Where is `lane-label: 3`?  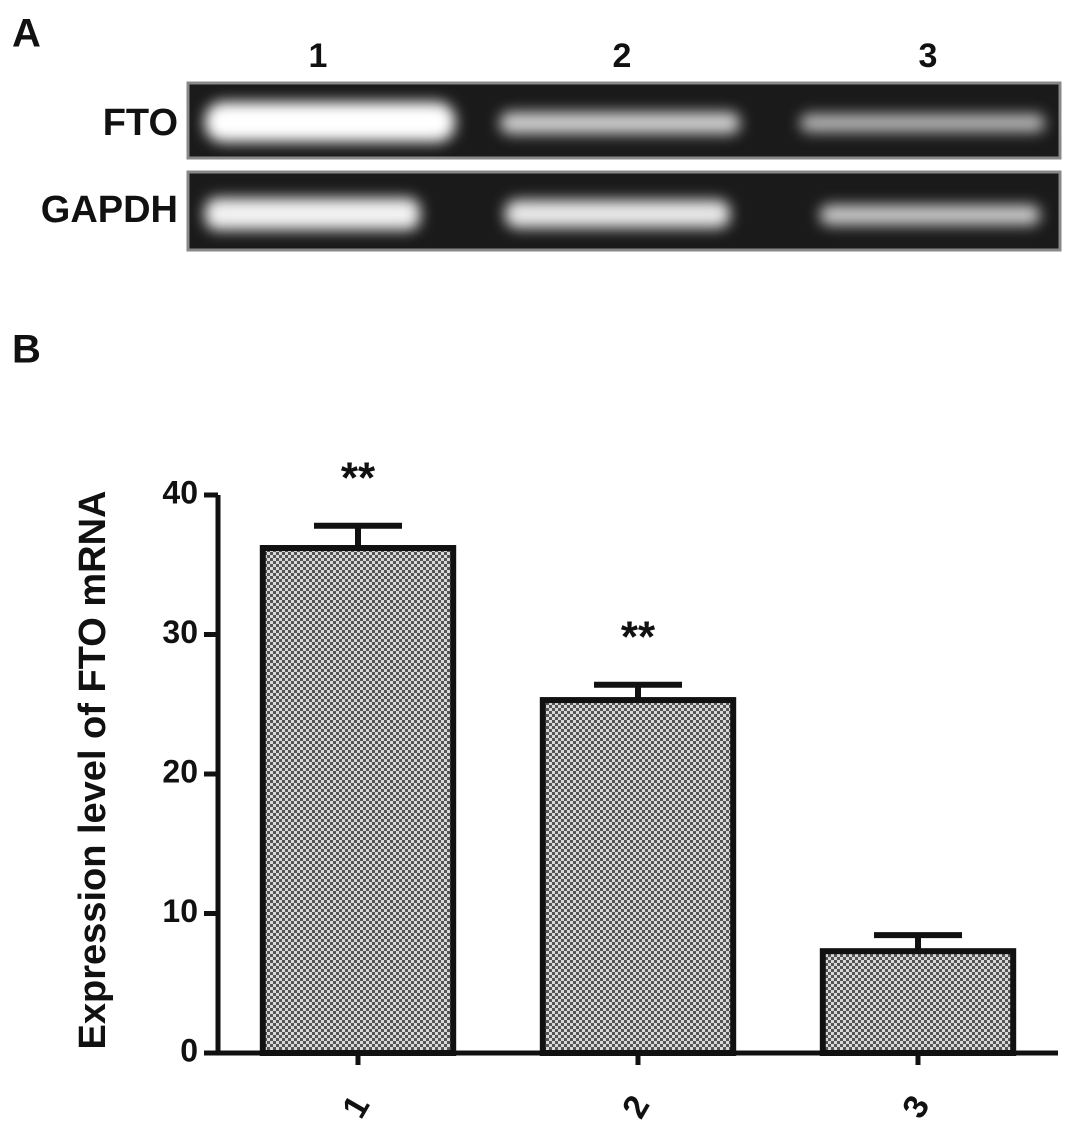 lane-label: 3 is located at coordinates (928, 56).